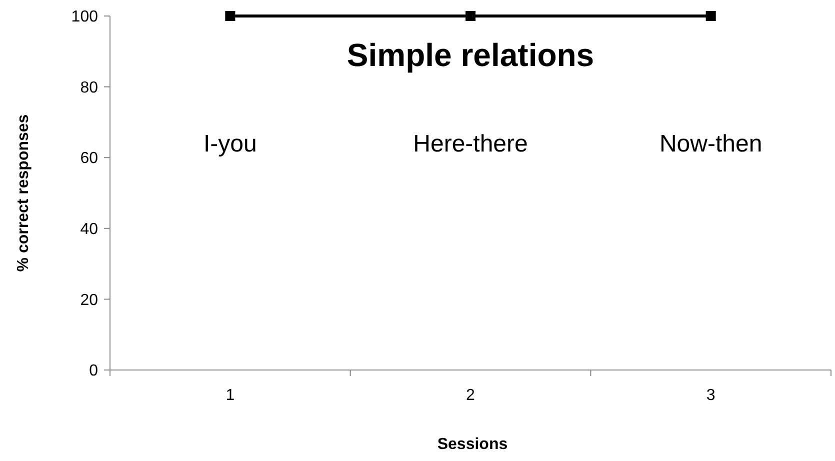 Image resolution: width=835 pixels, height=461 pixels. Describe the element at coordinates (711, 395) in the screenshot. I see `x-tick-label: 3` at that location.